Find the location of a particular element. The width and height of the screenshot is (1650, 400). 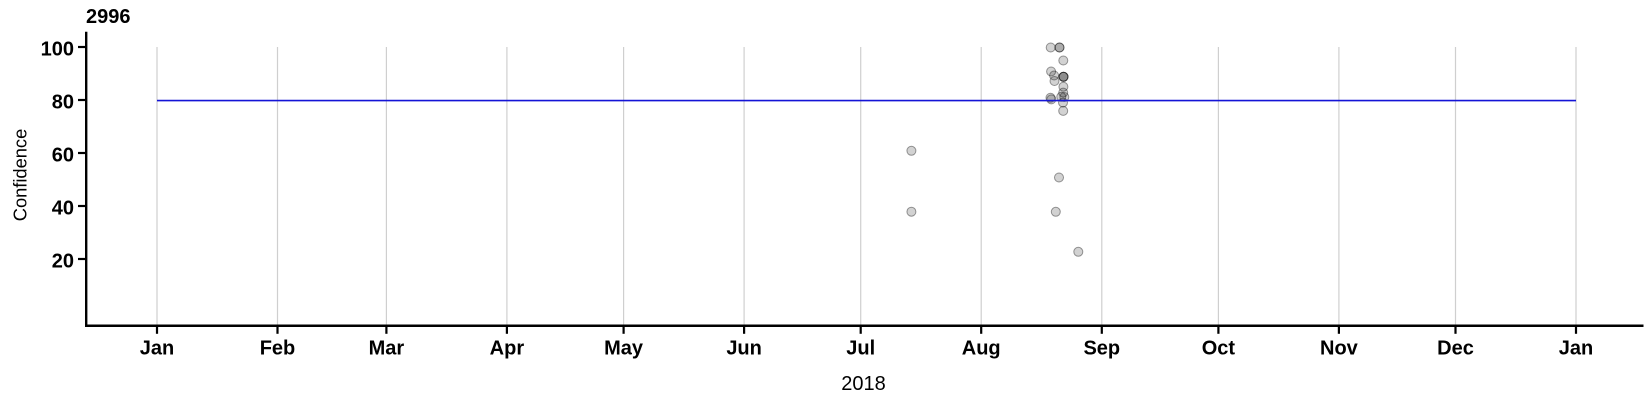

svg-text: Dec is located at coordinates (1455, 349).